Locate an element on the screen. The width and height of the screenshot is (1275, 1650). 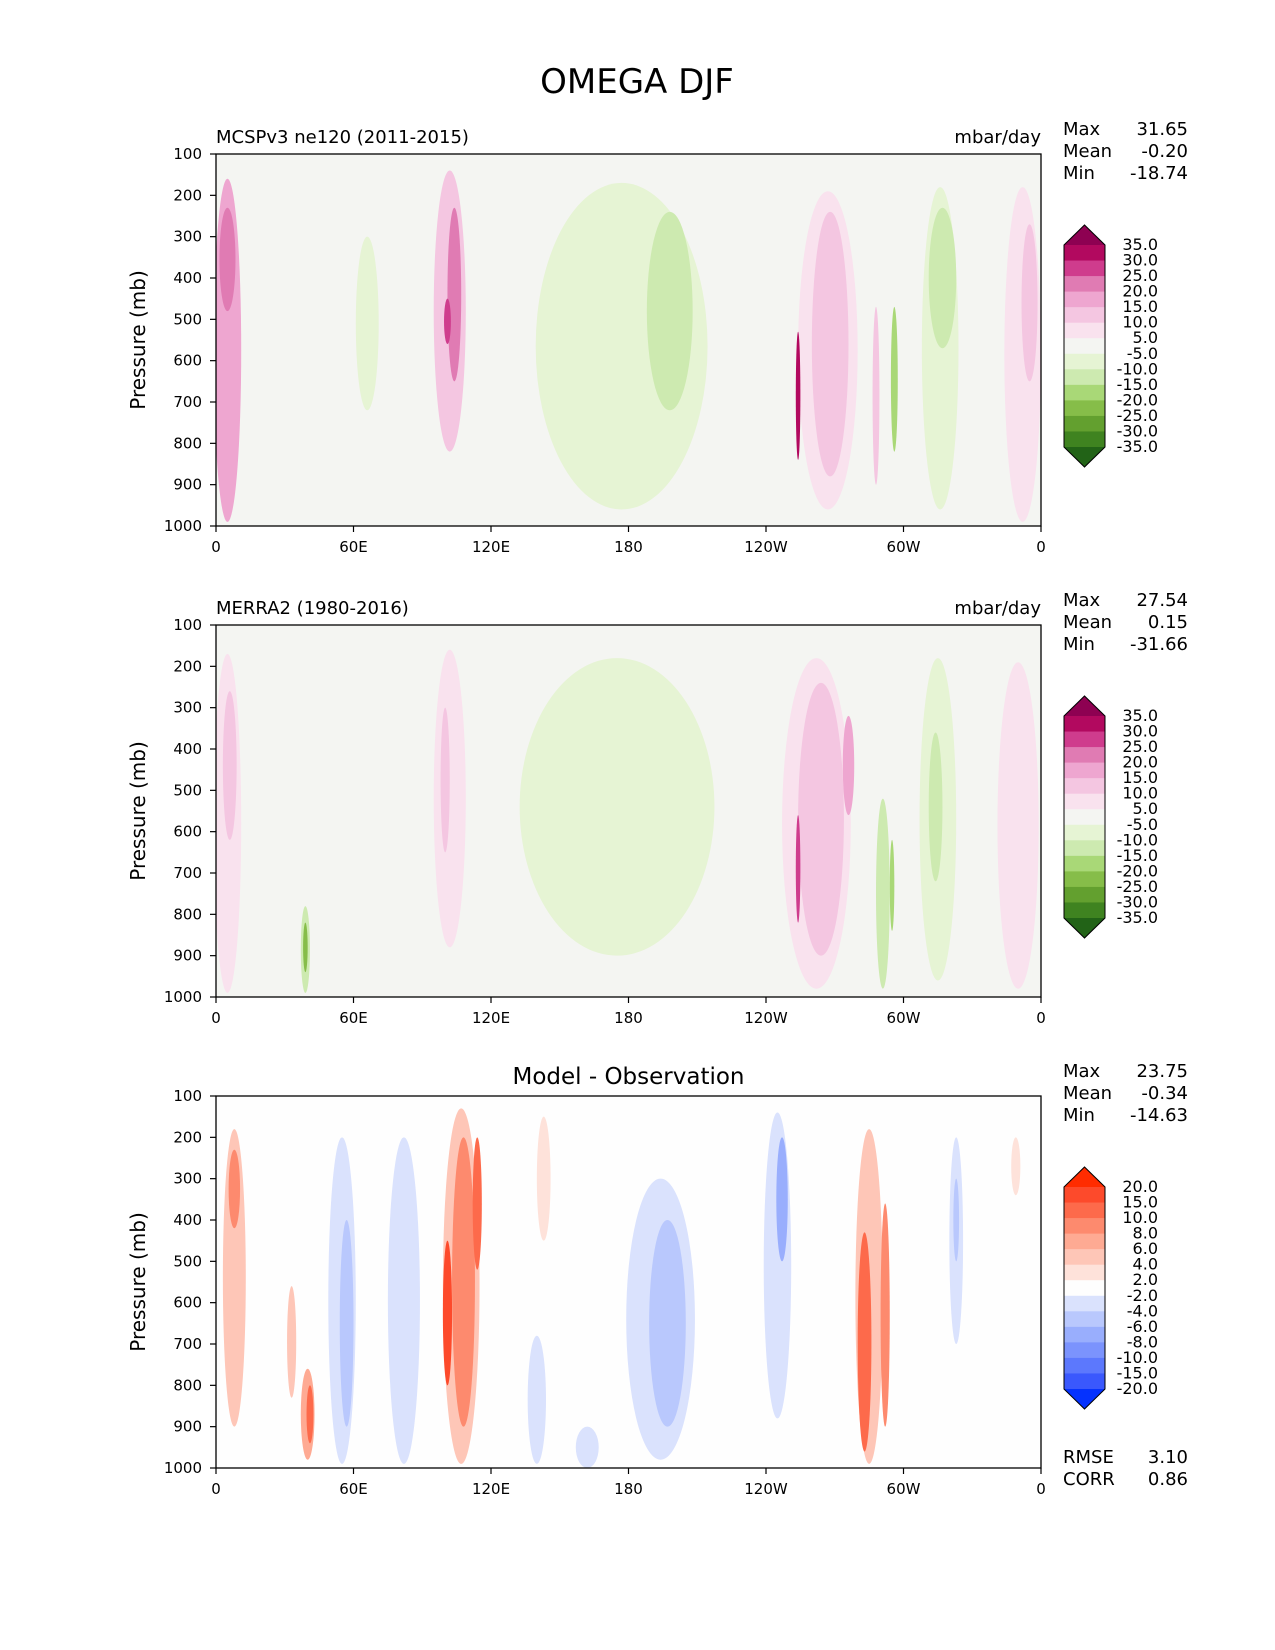
stat-label: RMSE is located at coordinates (1088, 1457).